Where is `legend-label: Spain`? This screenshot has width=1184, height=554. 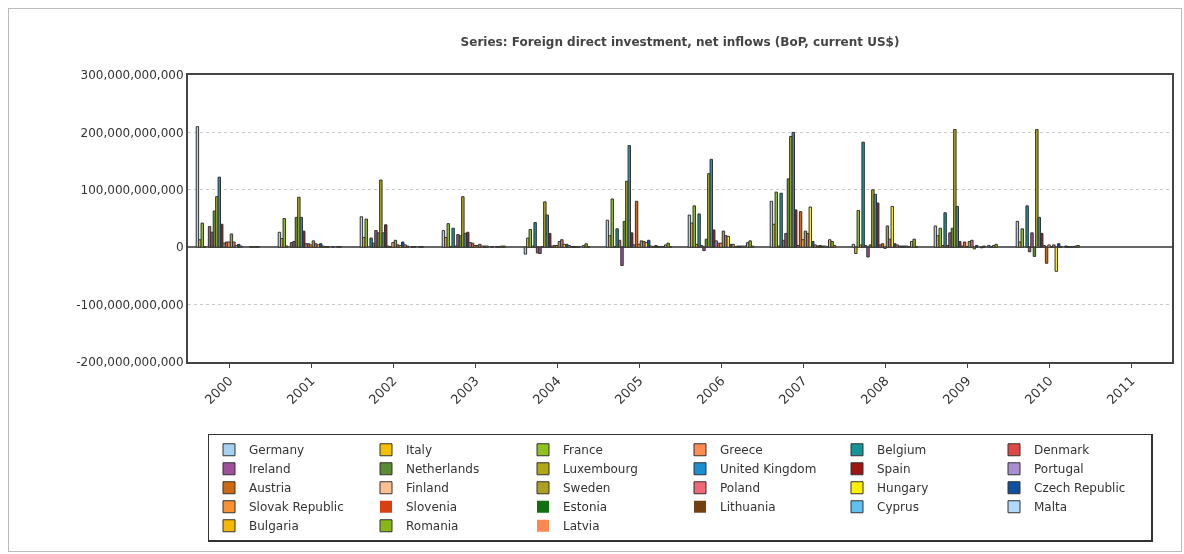 legend-label: Spain is located at coordinates (894, 469).